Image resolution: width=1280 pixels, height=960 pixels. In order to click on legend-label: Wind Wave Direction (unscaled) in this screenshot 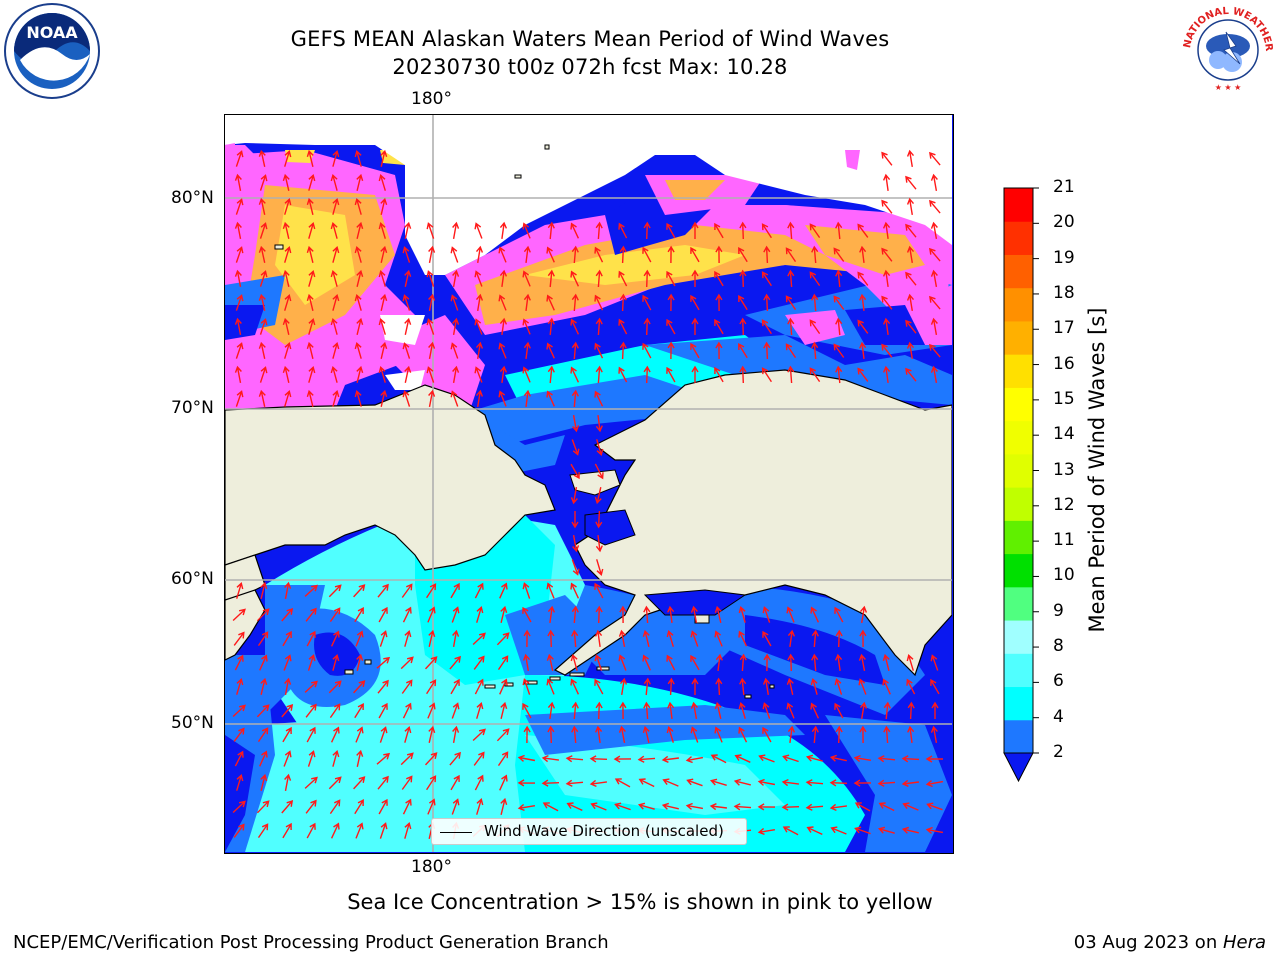, I will do `click(604, 831)`.